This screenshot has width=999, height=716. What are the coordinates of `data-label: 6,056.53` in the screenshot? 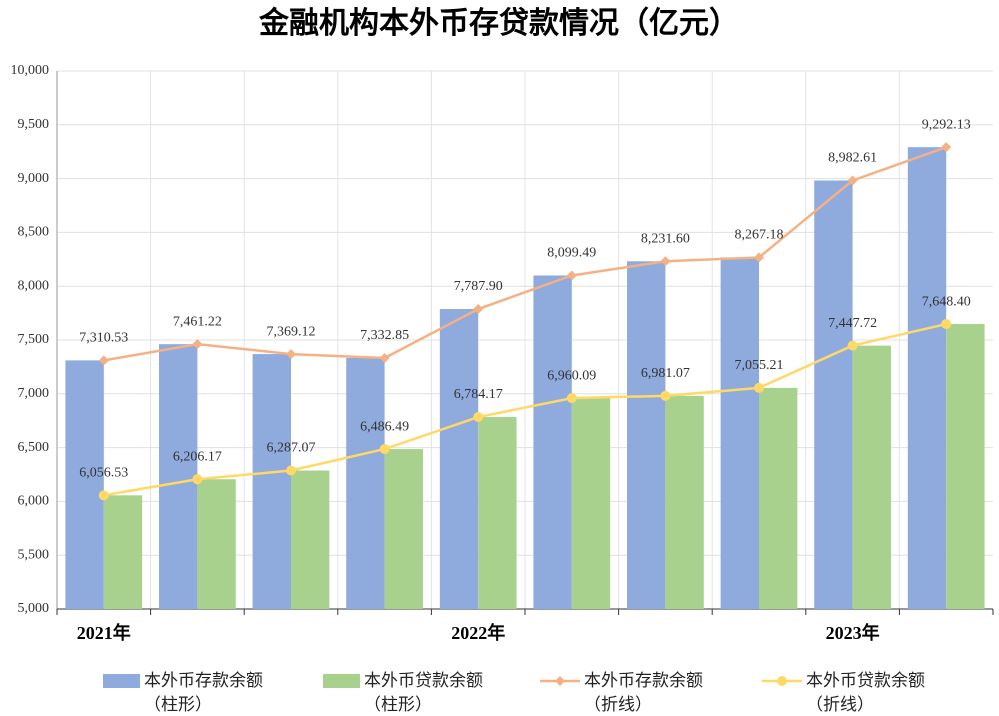 It's located at (103, 473).